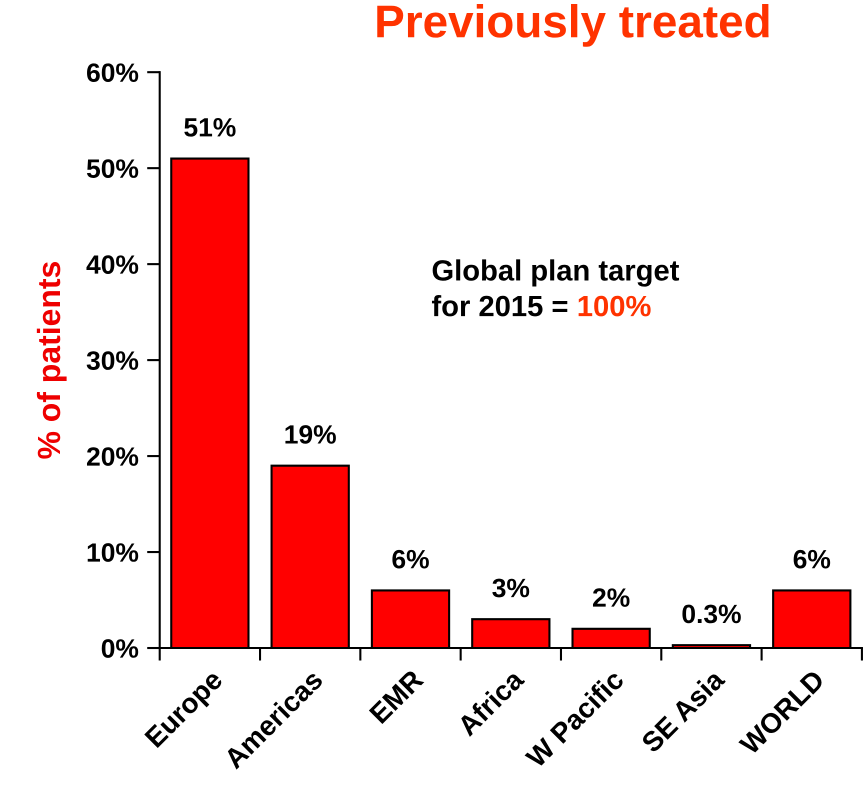  Describe the element at coordinates (113, 552) in the screenshot. I see `y-tick-label: 10%` at that location.